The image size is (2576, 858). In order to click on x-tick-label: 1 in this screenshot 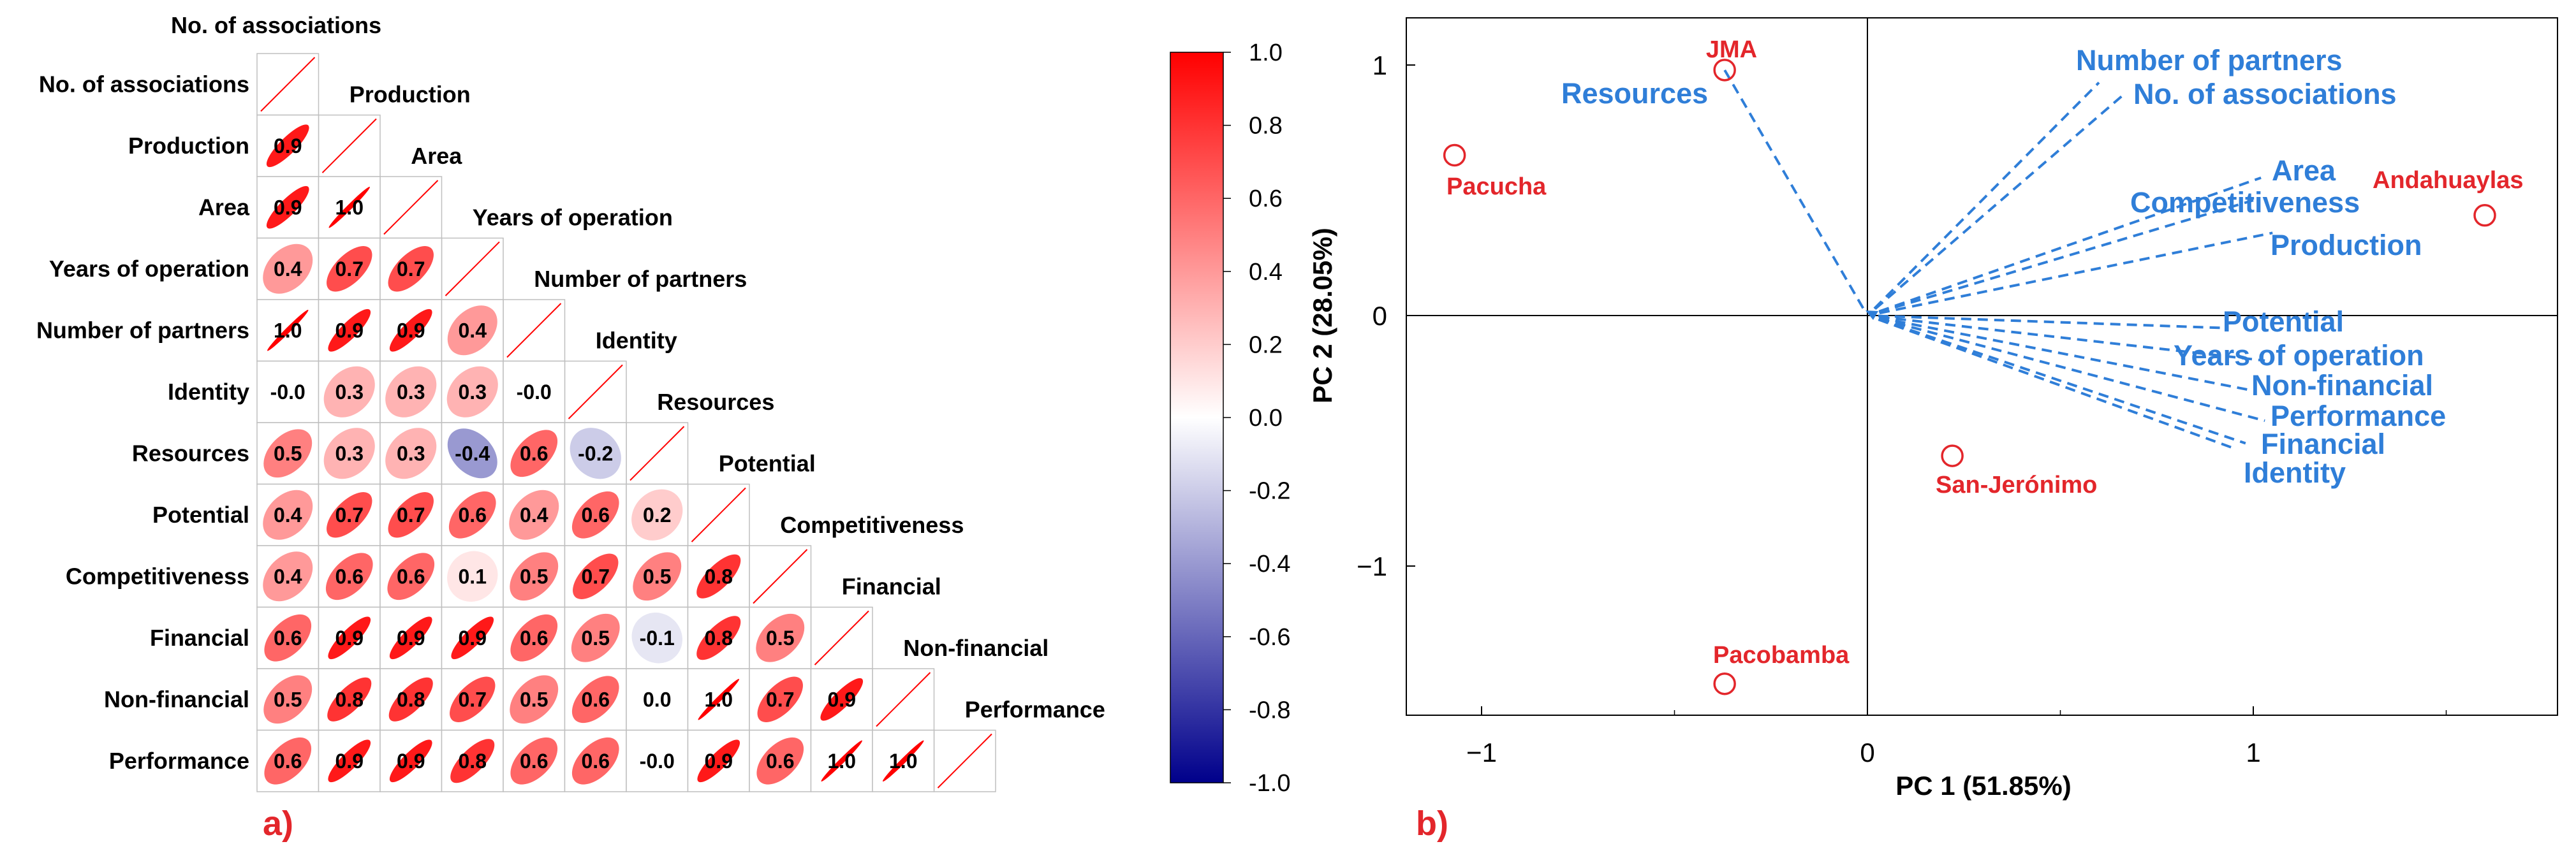, I will do `click(2253, 752)`.